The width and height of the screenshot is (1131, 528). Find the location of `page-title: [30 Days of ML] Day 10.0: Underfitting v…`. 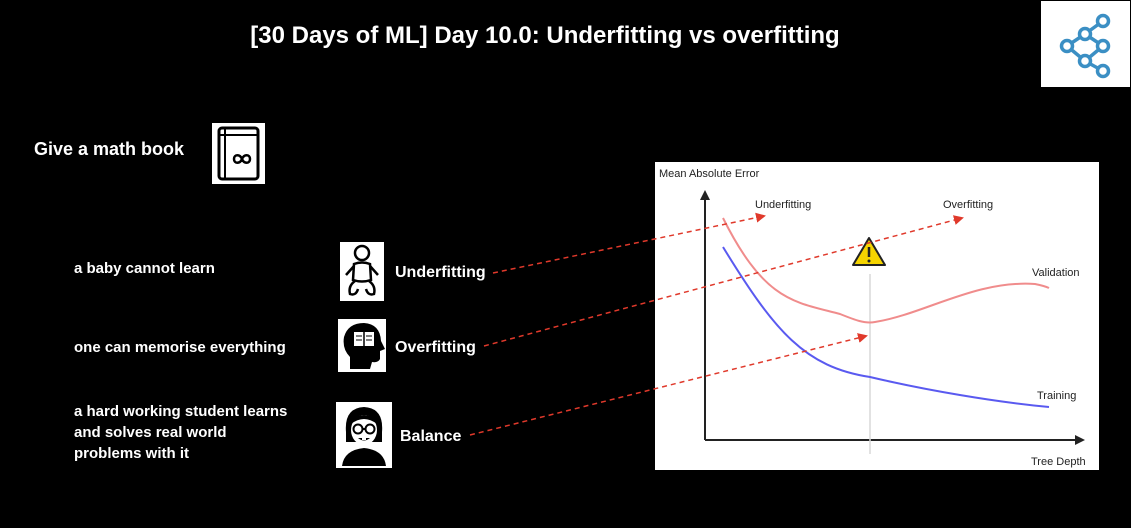

page-title: [30 Days of ML] Day 10.0: Underfitting v… is located at coordinates (545, 35).